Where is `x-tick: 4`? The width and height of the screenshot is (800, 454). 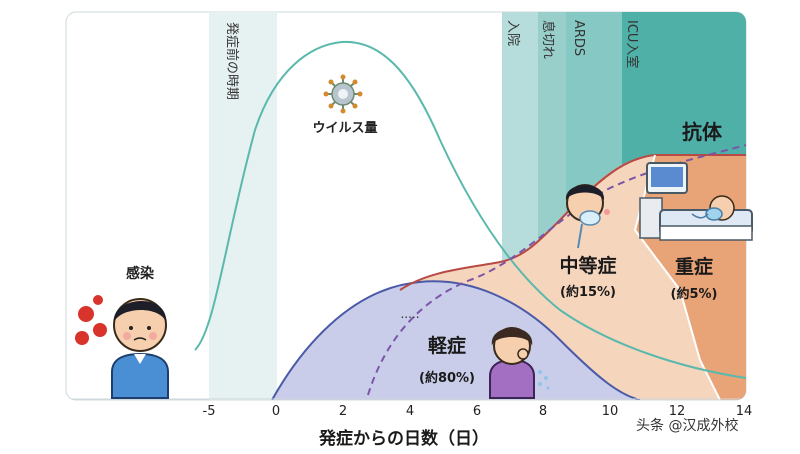 x-tick: 4 is located at coordinates (410, 411).